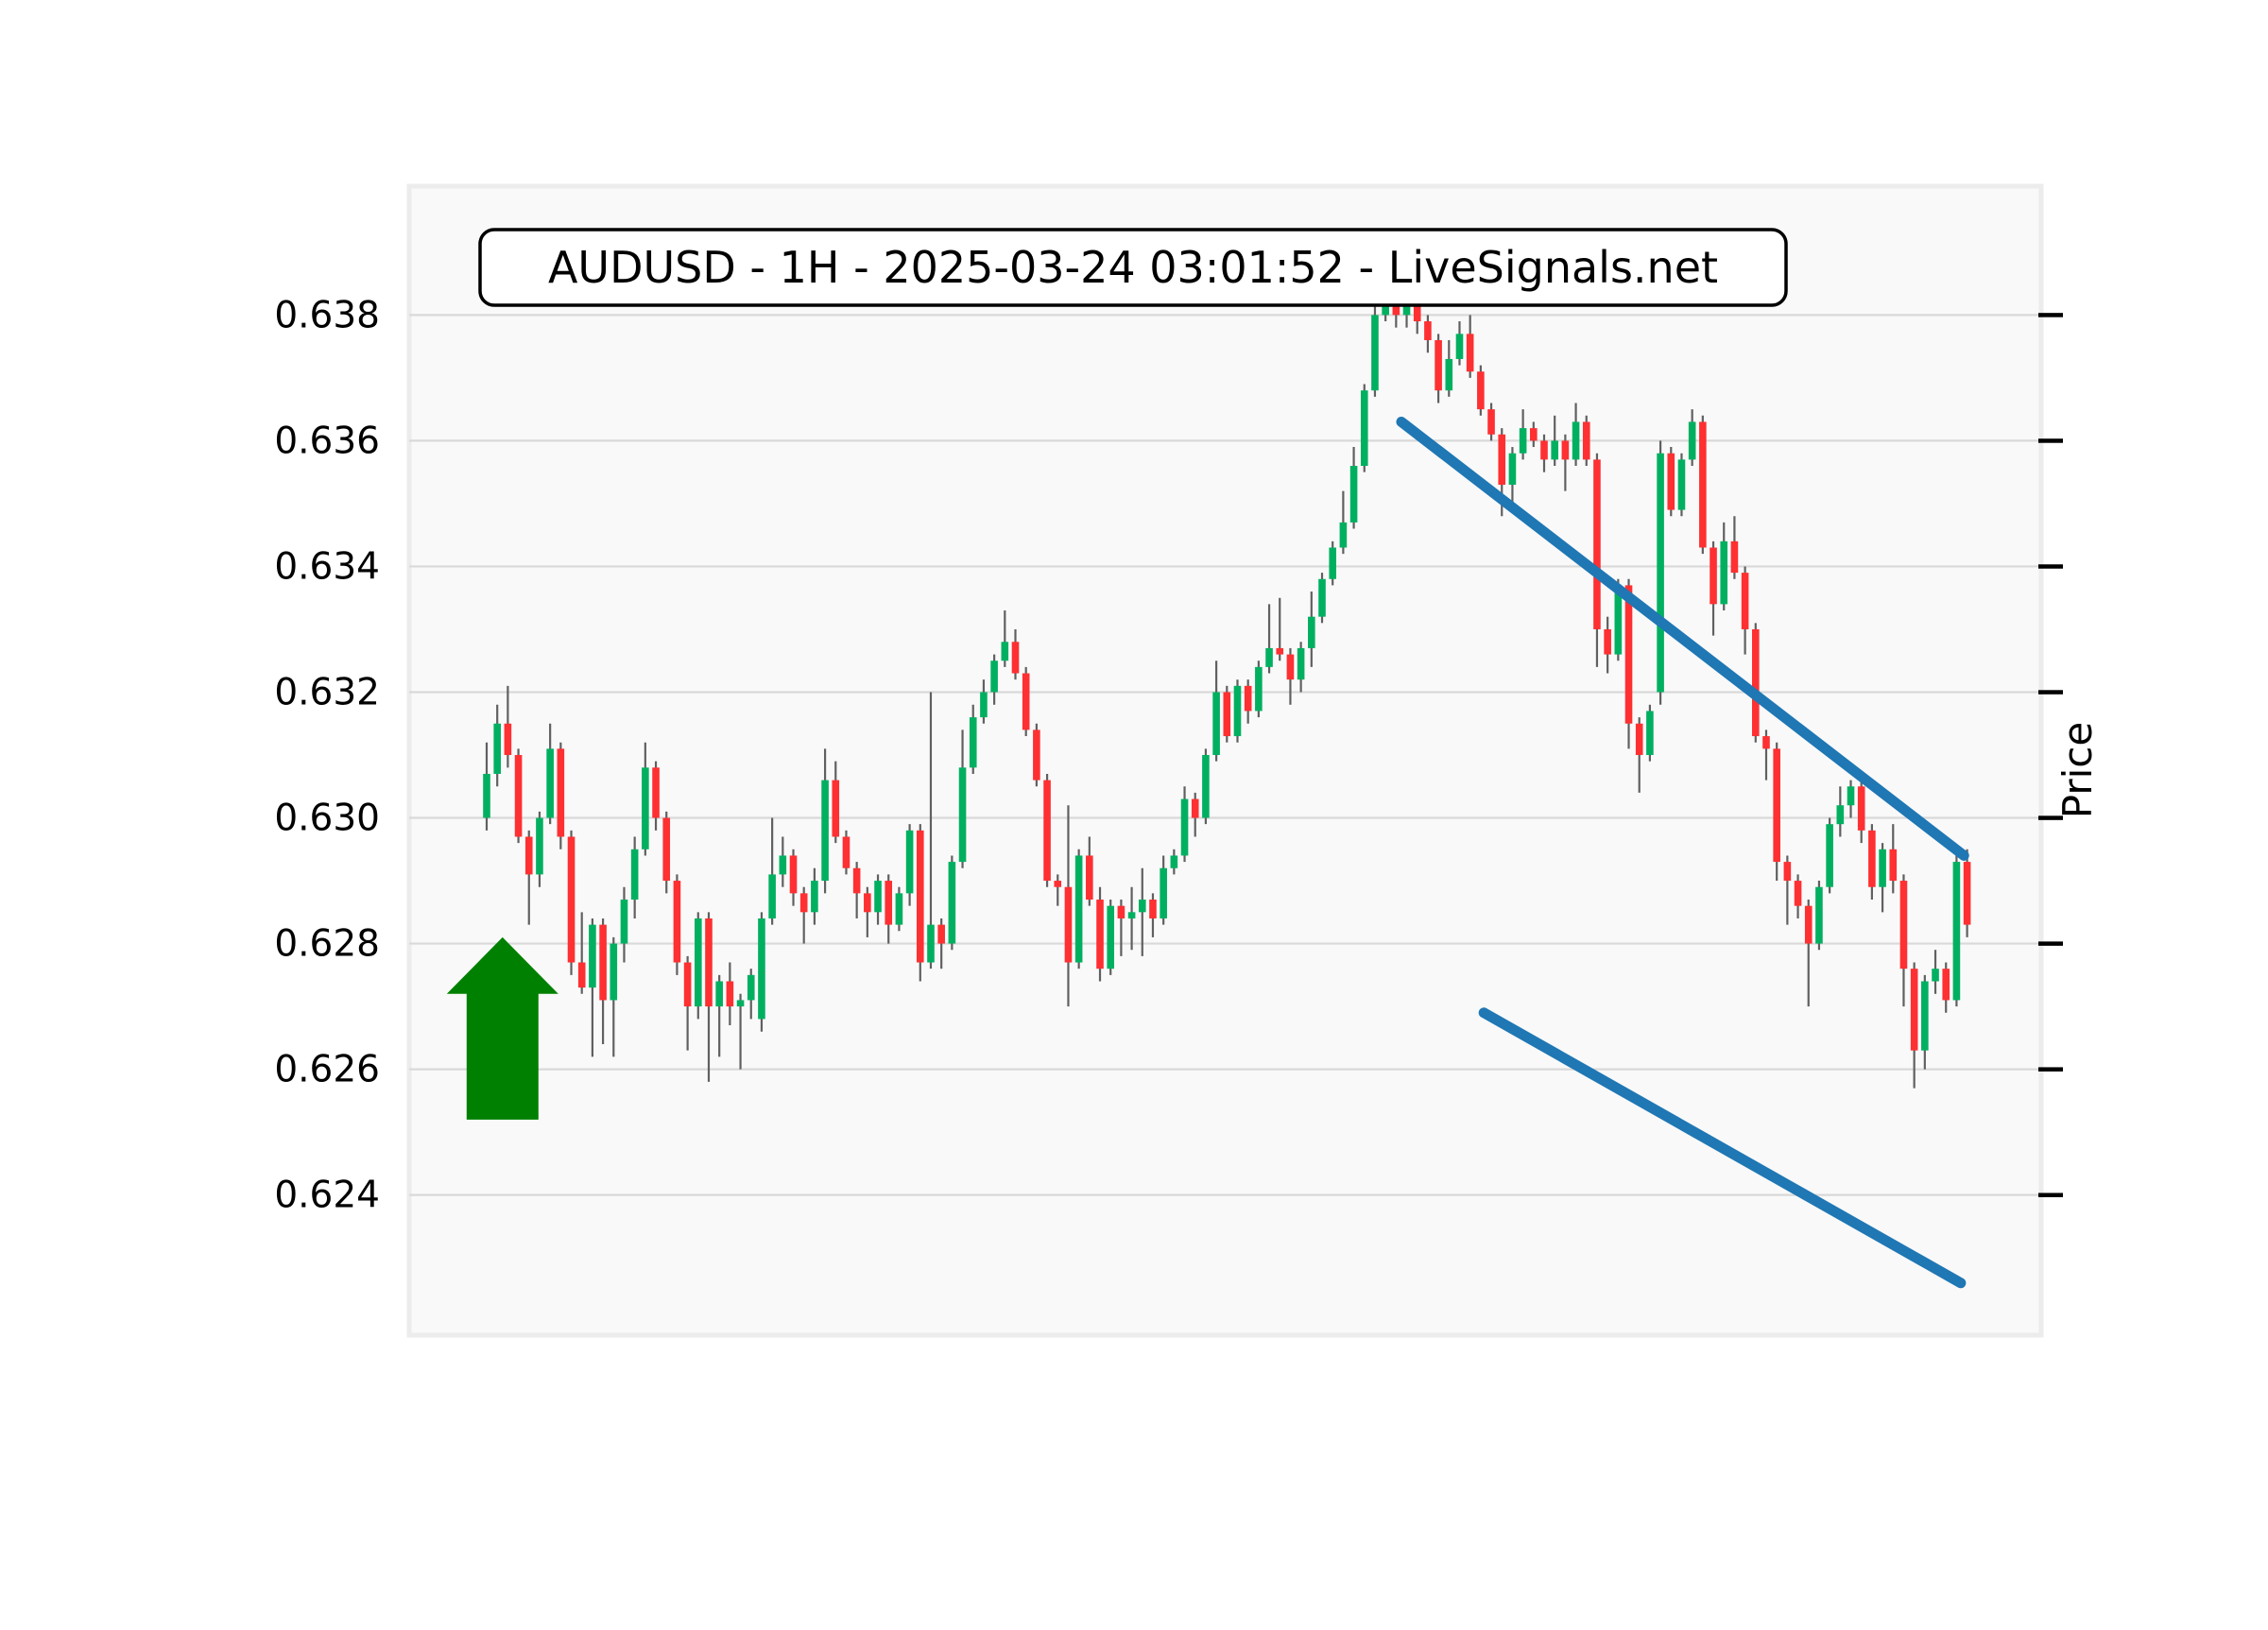  Describe the element at coordinates (327, 441) in the screenshot. I see `y-tick-label: 0.636` at that location.